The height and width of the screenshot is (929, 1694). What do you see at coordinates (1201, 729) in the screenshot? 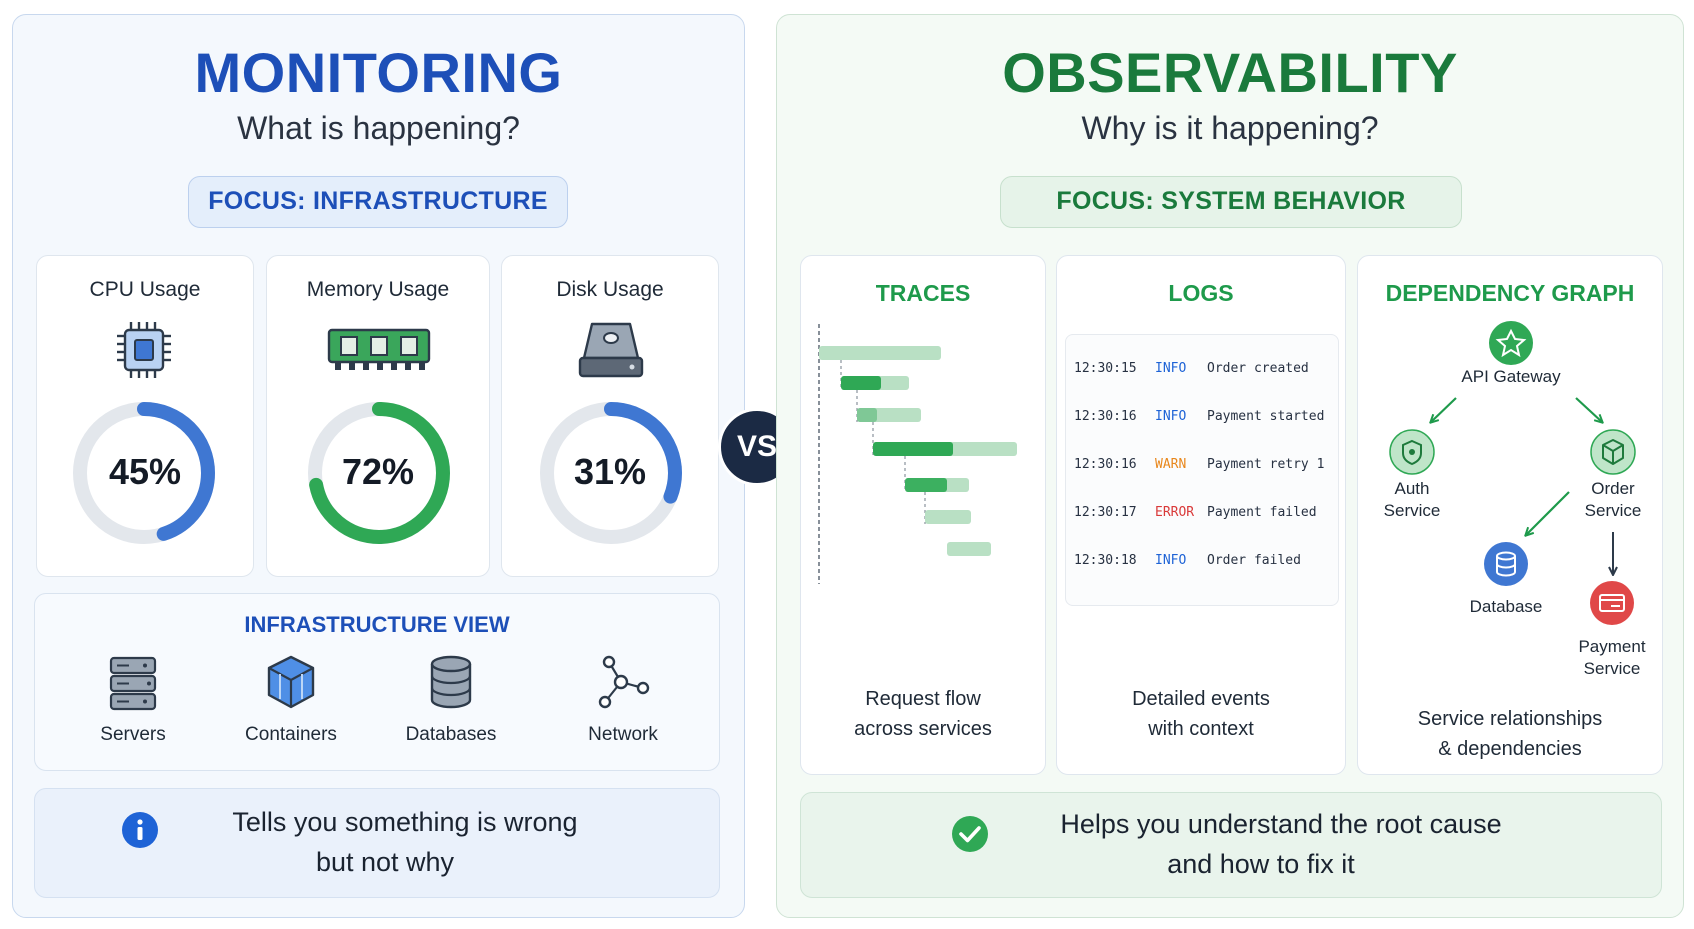
I see `logs-caption-line2: with context` at bounding box center [1201, 729].